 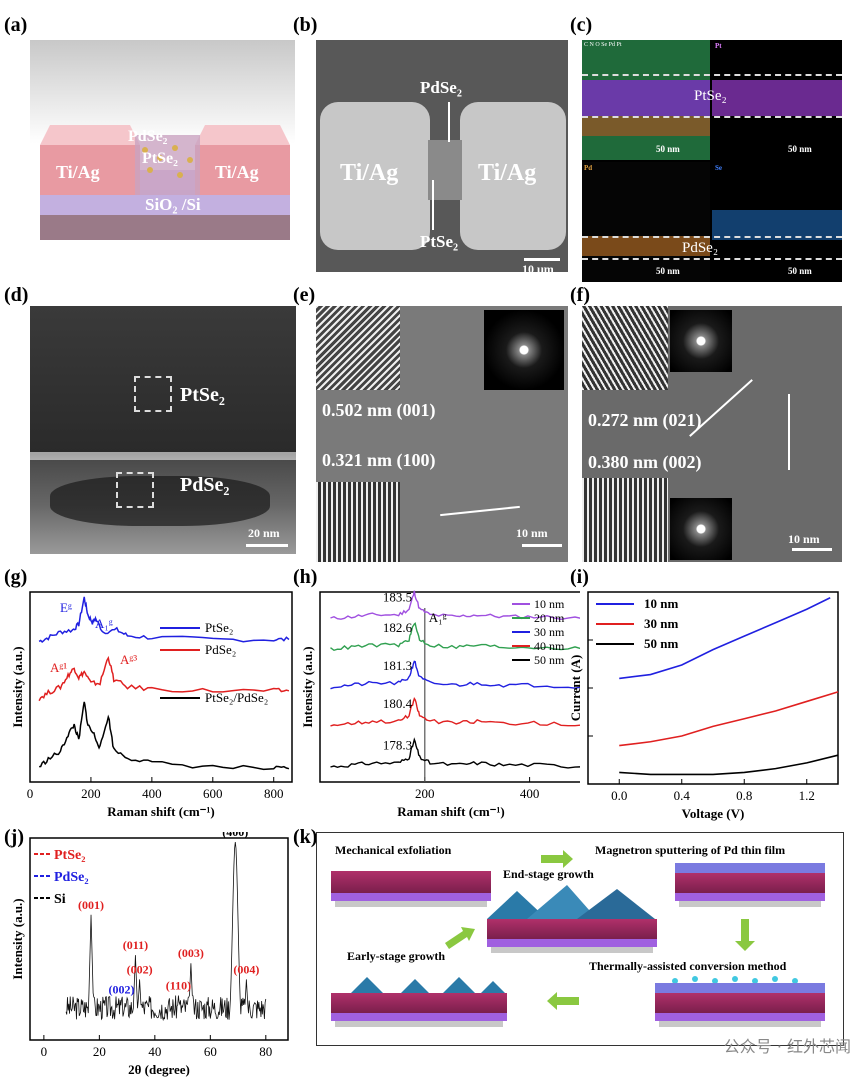 What do you see at coordinates (397, 745) in the screenshot?
I see `peak-position-4: 178.3` at bounding box center [397, 745].